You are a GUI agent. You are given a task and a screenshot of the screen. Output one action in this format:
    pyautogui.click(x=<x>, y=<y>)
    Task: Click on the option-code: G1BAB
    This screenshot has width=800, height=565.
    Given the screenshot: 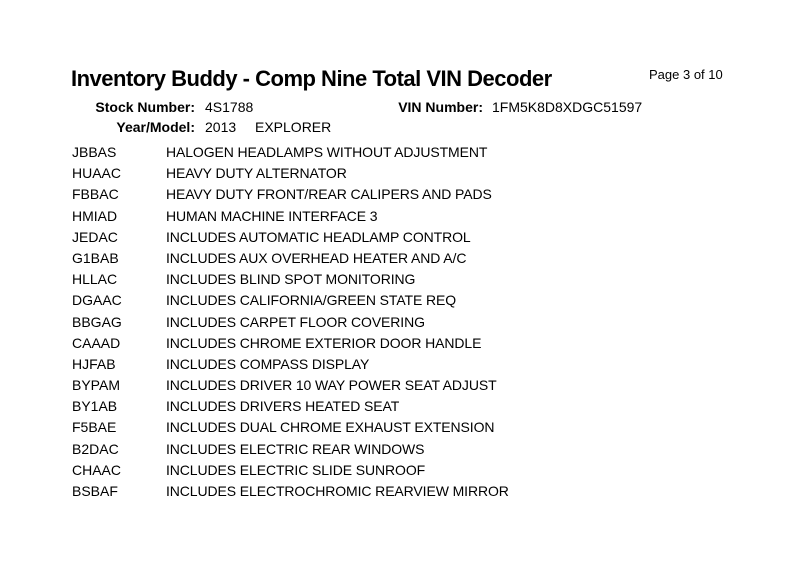 What is the action you would take?
    pyautogui.click(x=95, y=257)
    